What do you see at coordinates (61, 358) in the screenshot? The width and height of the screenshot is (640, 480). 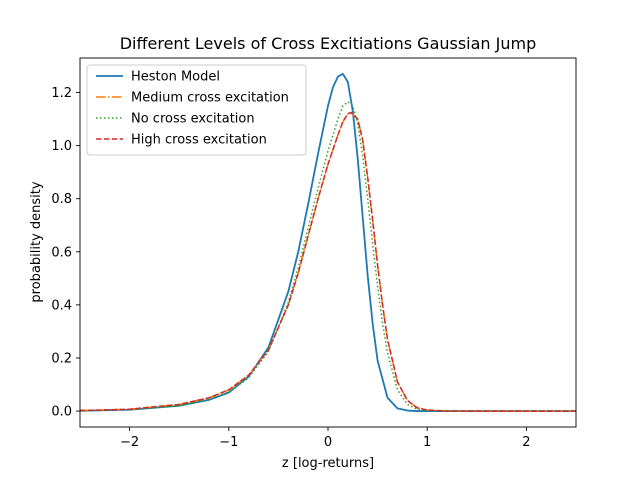 I see `y-tick-label: 0.2` at bounding box center [61, 358].